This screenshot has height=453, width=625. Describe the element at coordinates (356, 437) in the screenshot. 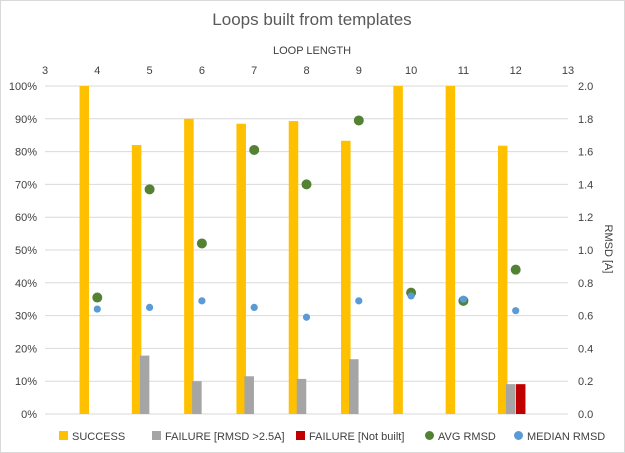

I see `legend-label: FAILURE [Not built]` at that location.